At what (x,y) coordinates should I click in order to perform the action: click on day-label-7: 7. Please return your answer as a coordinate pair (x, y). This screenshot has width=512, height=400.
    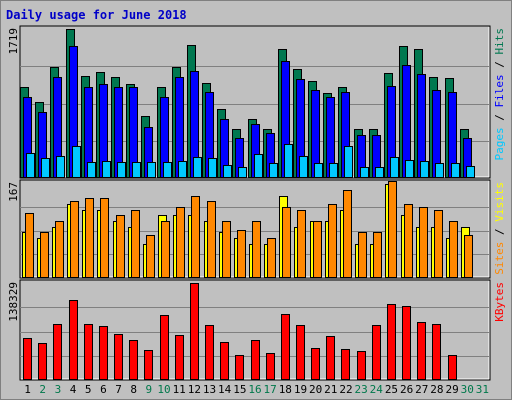
    Looking at the image, I should click on (118, 389).